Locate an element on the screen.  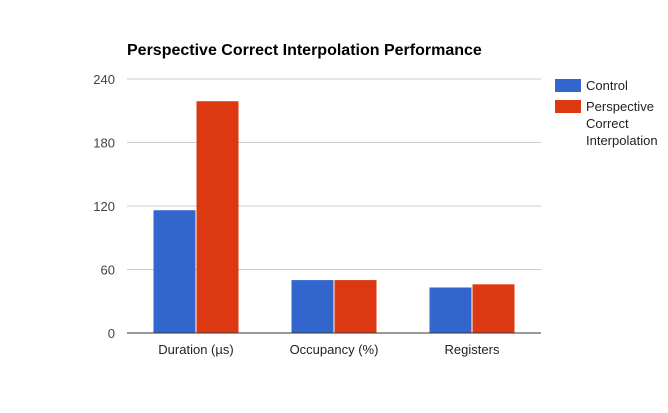
x-axis-labels: Duration (µs) Occupancy (%) Registers is located at coordinates (329, 349).